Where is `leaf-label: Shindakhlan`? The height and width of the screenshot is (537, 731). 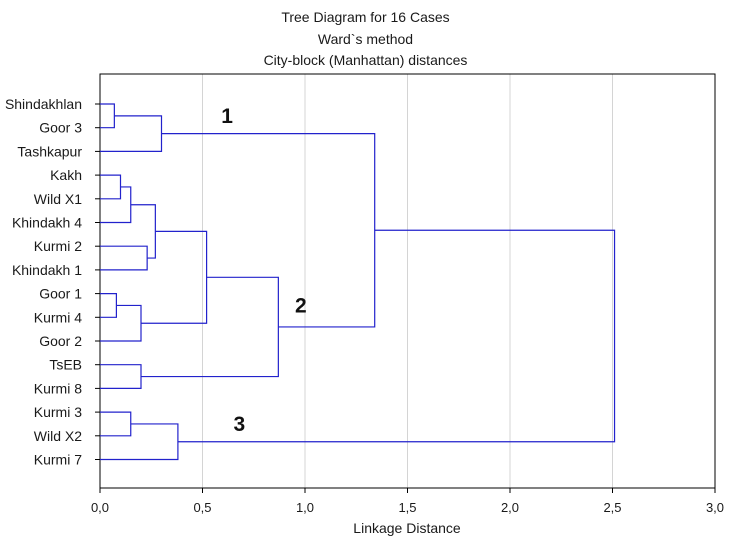 leaf-label: Shindakhlan is located at coordinates (43, 104).